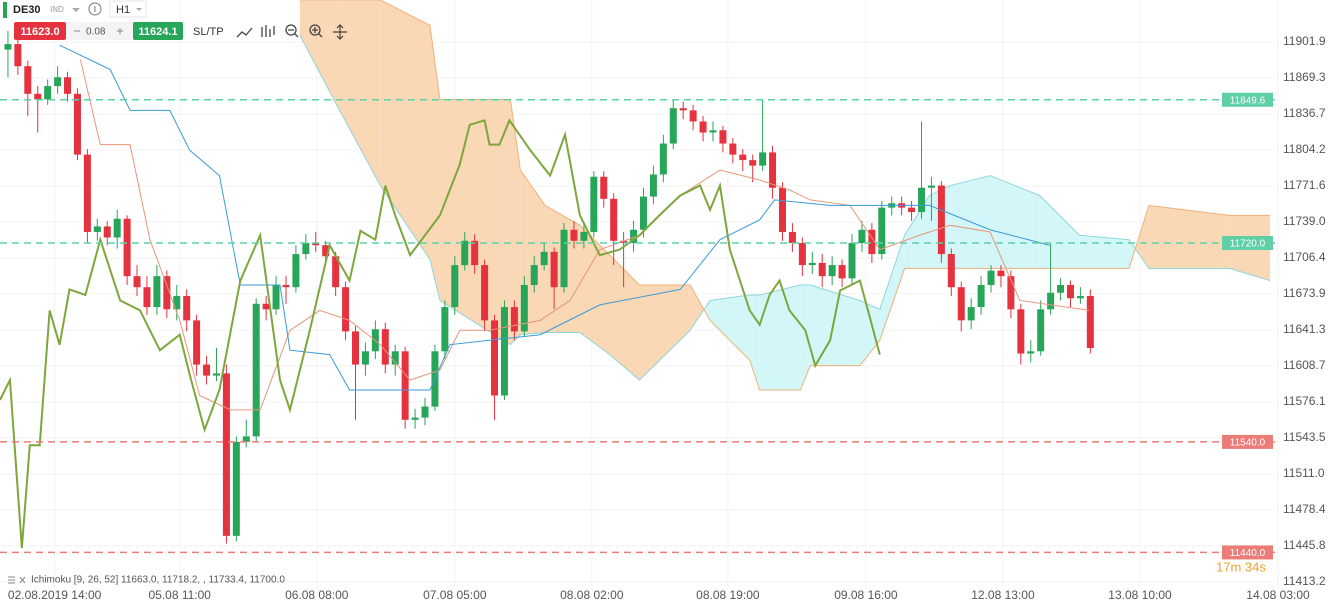 This screenshot has width=1329, height=609. I want to click on y-tick-label: 11869.3, so click(1304, 77).